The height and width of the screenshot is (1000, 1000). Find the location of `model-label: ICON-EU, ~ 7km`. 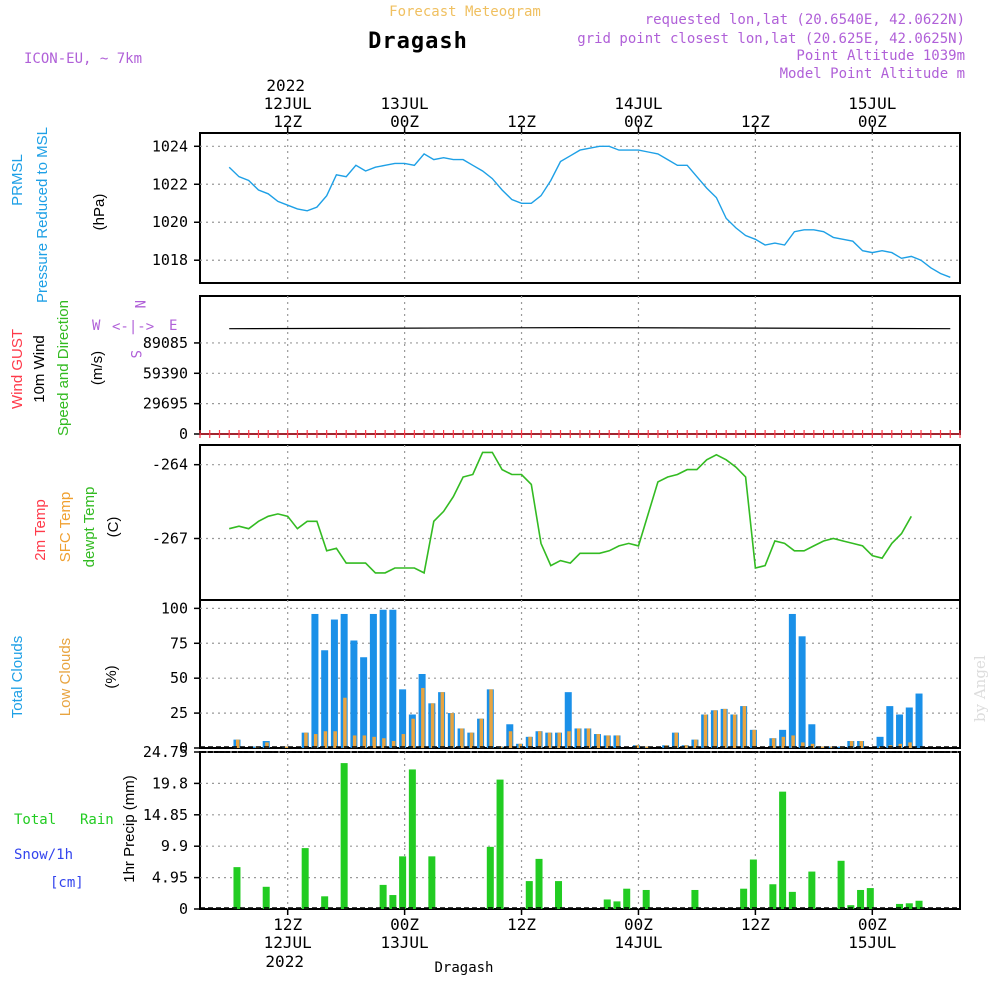

model-label: ICON-EU, ~ 7km is located at coordinates (83, 59).